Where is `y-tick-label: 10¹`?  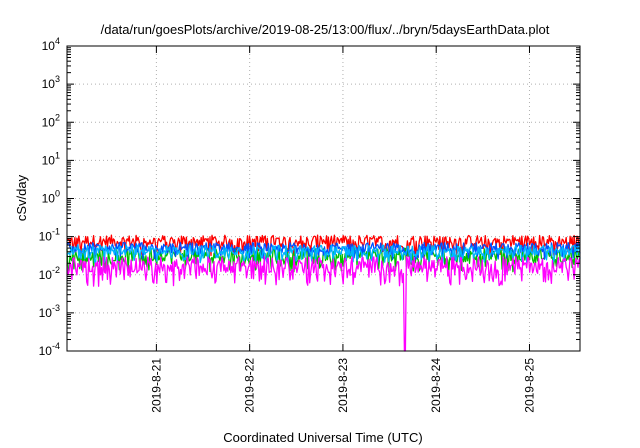 y-tick-label: 10¹ is located at coordinates (51, 158).